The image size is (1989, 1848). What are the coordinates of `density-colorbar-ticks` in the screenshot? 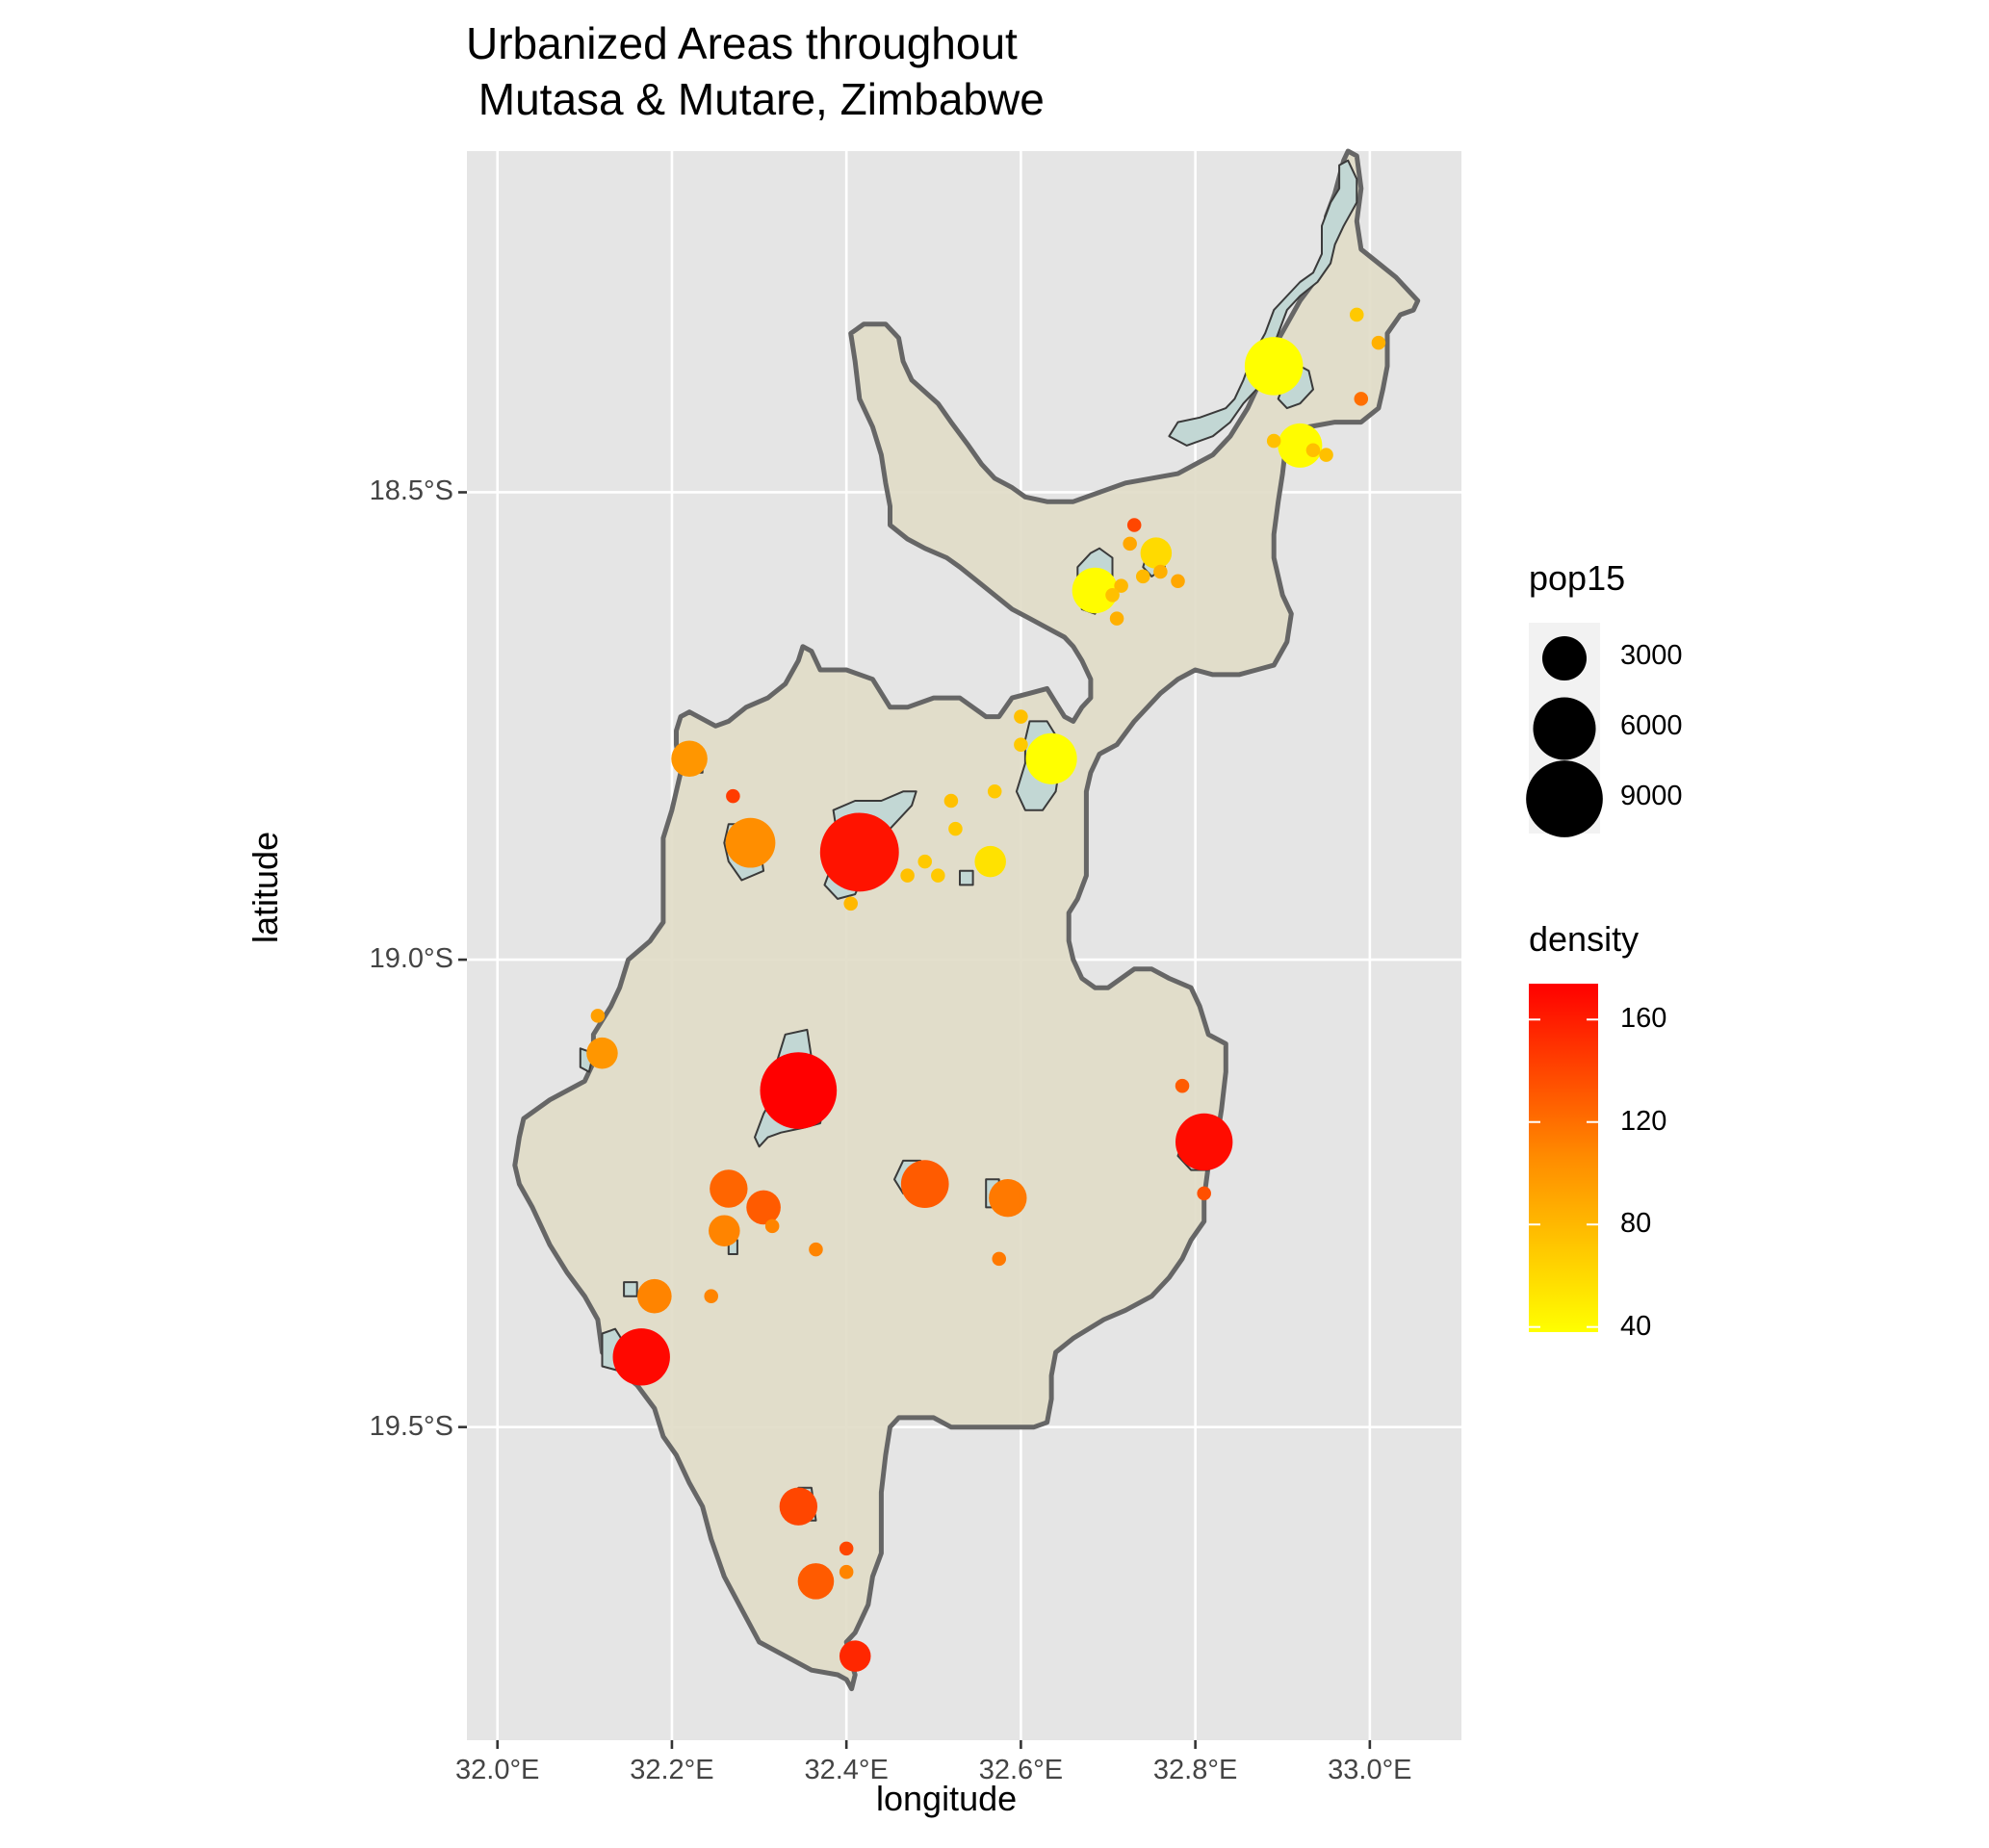 It's located at (1563, 1173).